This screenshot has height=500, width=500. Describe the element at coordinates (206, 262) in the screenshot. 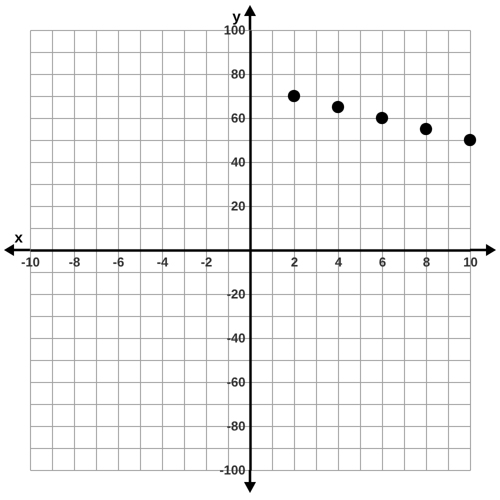

I see `x-tick-label: -2` at that location.